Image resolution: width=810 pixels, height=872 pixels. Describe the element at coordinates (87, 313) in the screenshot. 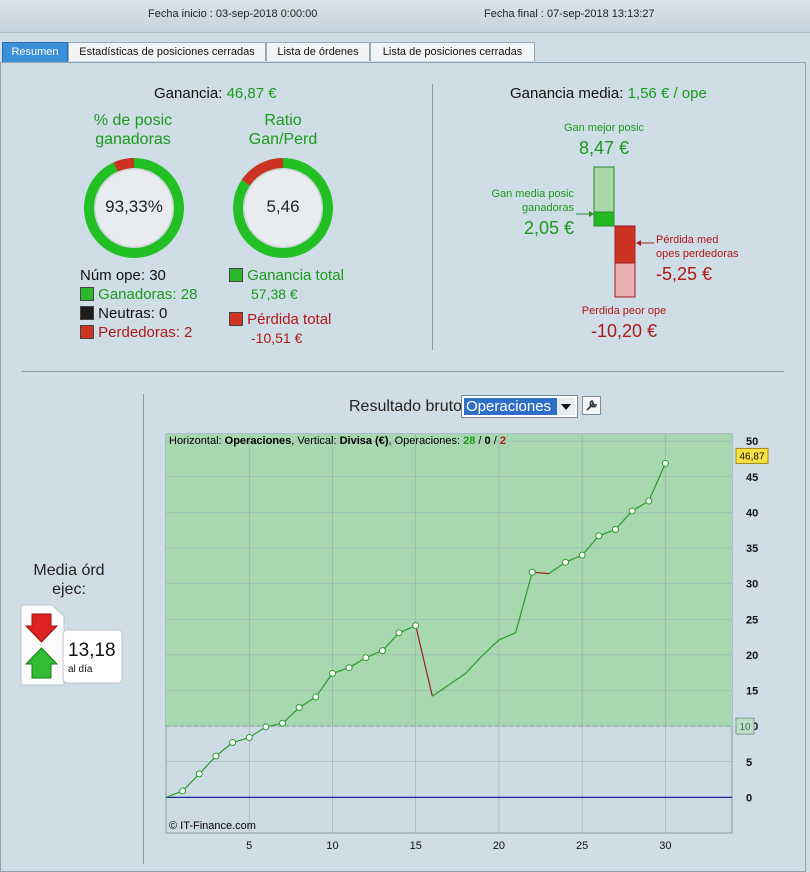

I see `neutral-swatch` at that location.